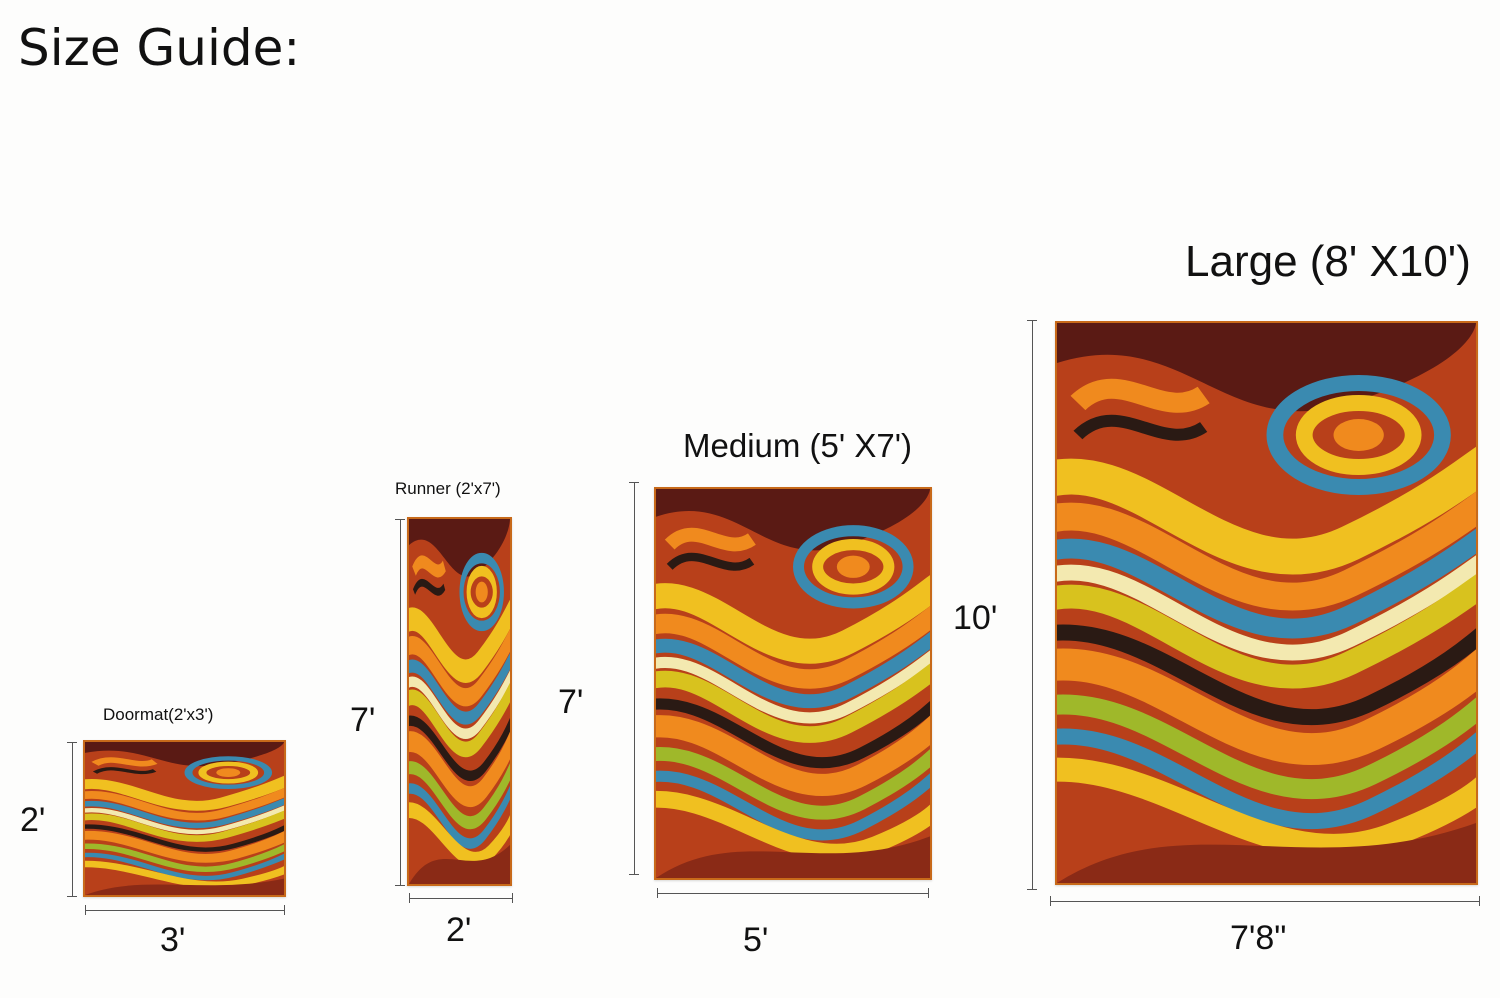  What do you see at coordinates (1328, 261) in the screenshot?
I see `large-label: Large (8' X10')` at bounding box center [1328, 261].